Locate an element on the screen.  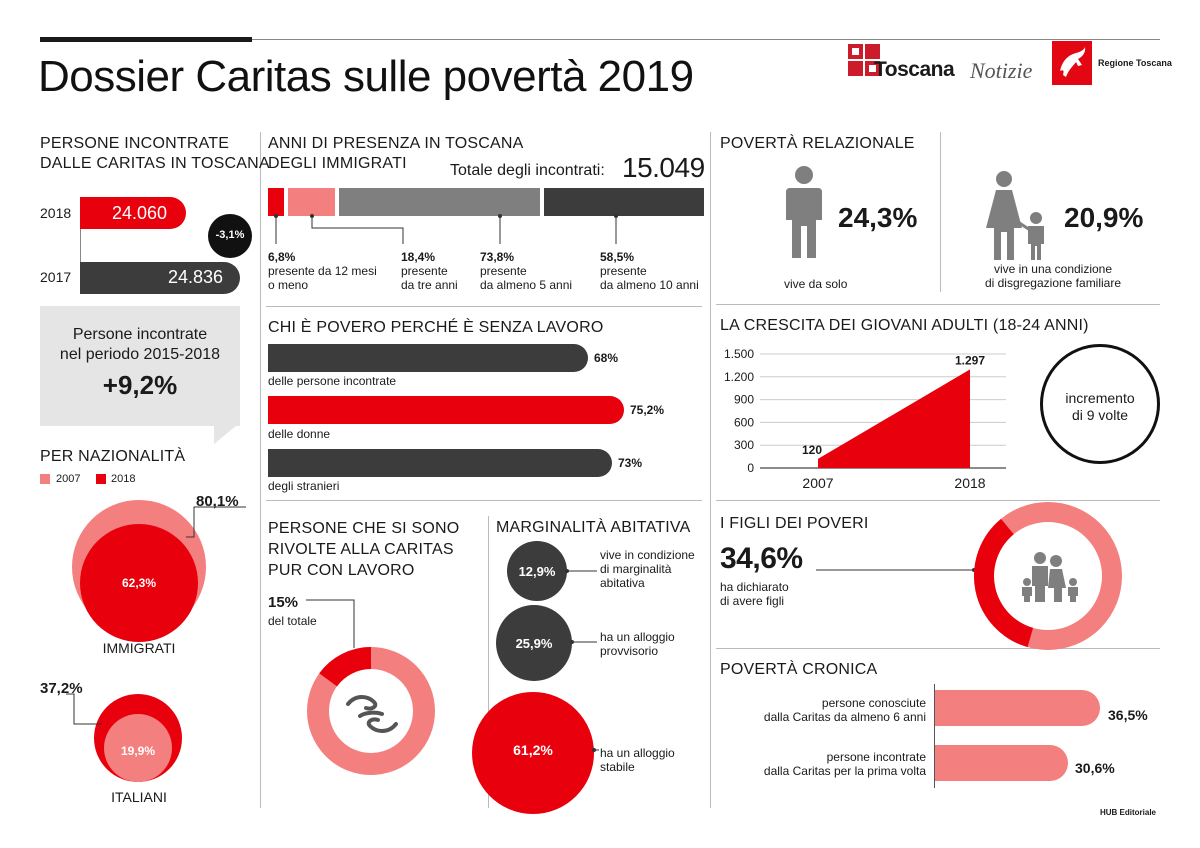
abitativa-item-2-line2: provvisorio is located at coordinates (629, 651).